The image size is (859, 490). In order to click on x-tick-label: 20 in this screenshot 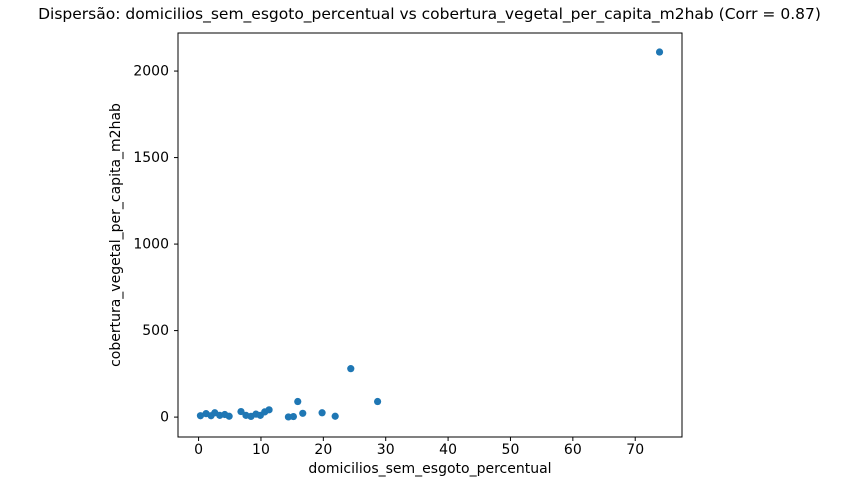, I will do `click(323, 450)`.